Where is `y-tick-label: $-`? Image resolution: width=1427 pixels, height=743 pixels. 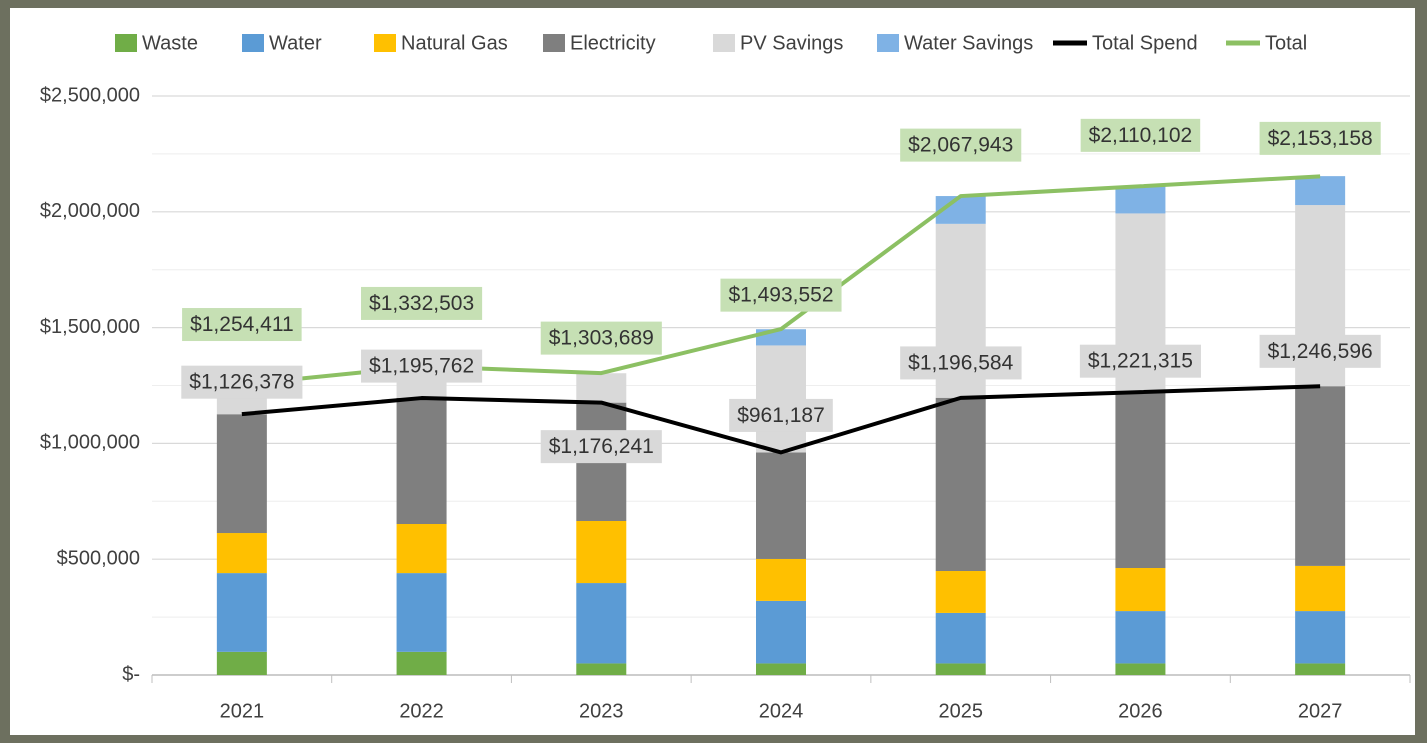 y-tick-label: $- is located at coordinates (131, 674).